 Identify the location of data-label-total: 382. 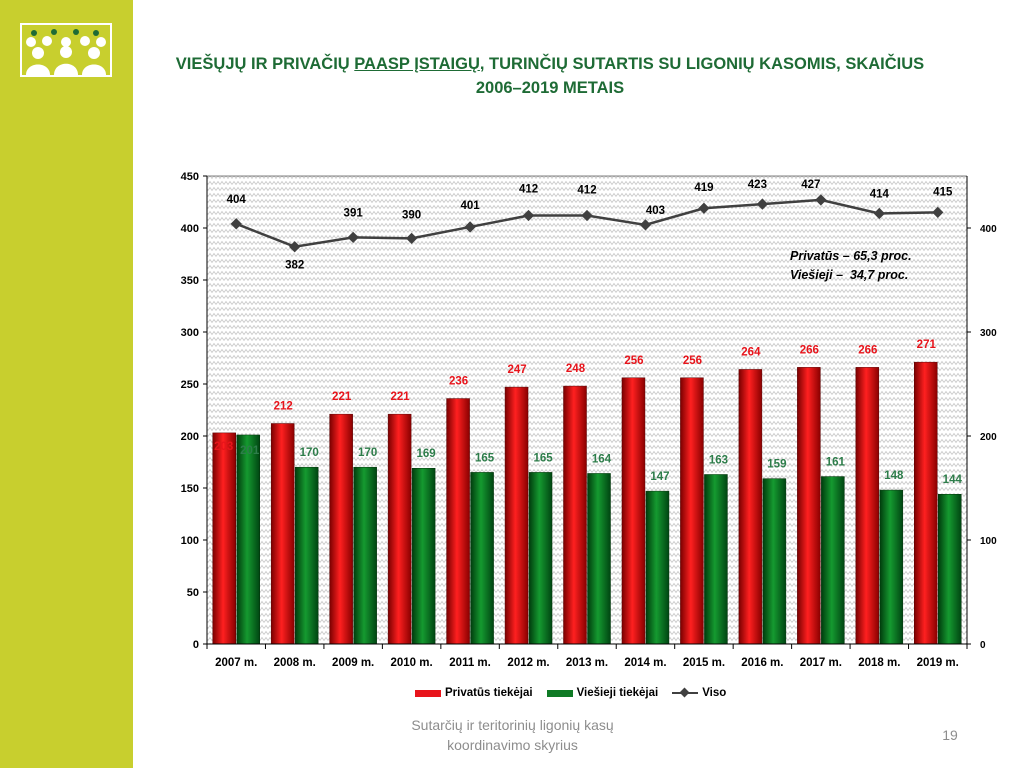
(294, 266).